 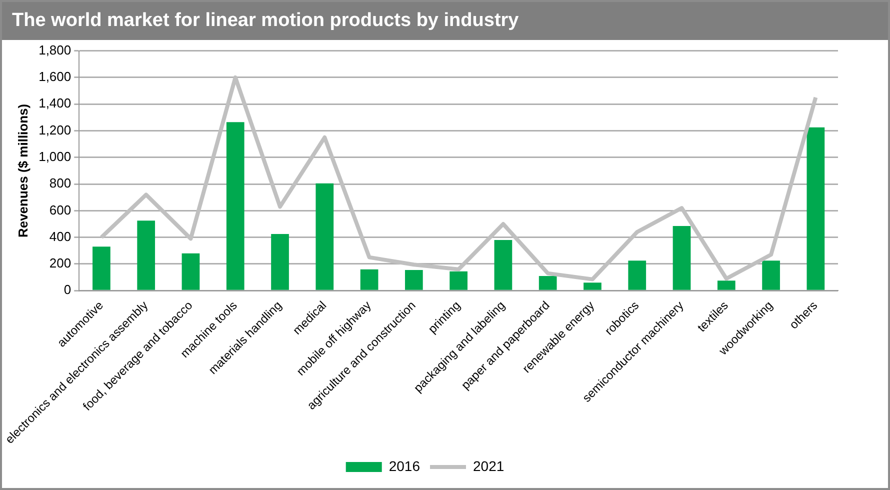 What do you see at coordinates (22, 171) in the screenshot?
I see `y-axis-title: Revenues ($ millions)` at bounding box center [22, 171].